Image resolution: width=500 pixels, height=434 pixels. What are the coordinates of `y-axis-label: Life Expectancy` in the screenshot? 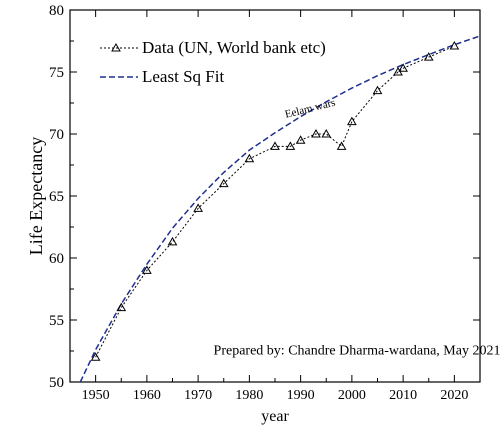 It's located at (36, 196).